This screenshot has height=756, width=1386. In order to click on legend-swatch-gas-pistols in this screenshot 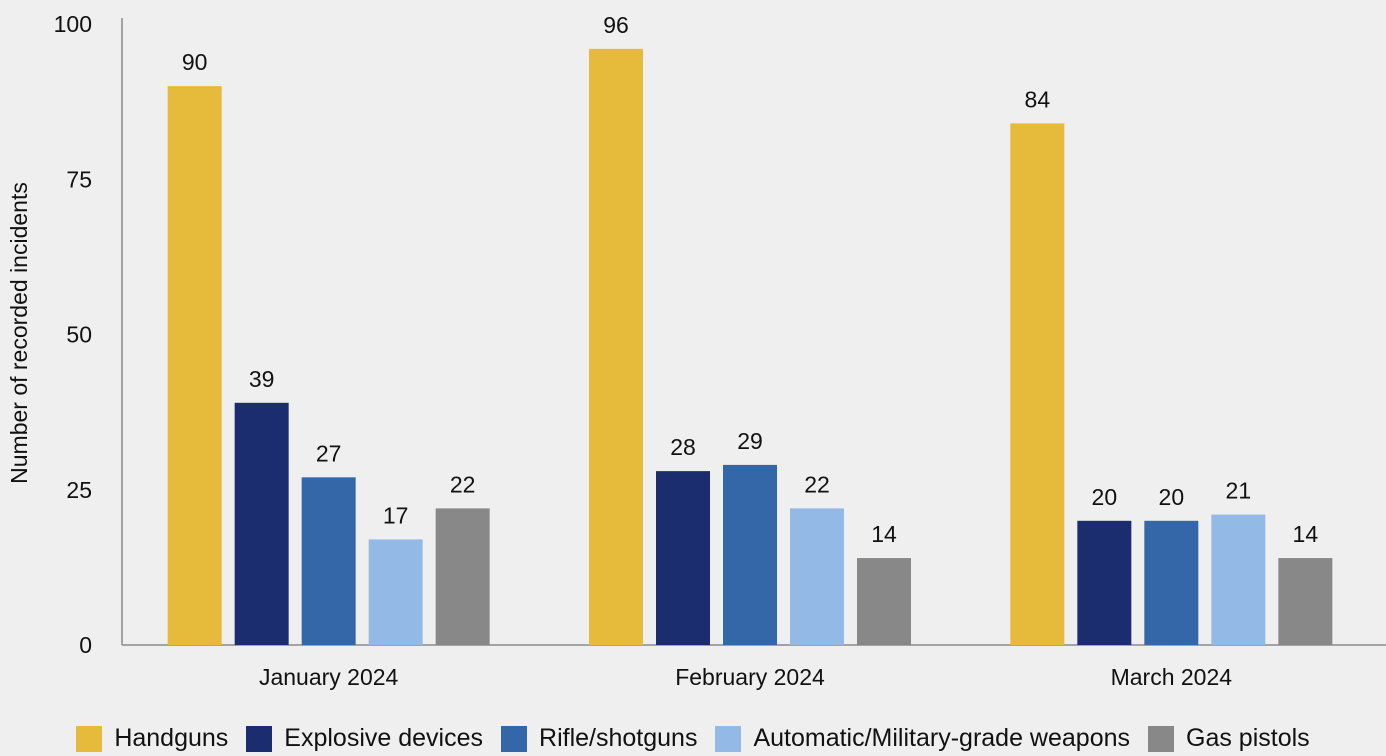, I will do `click(1161, 738)`.